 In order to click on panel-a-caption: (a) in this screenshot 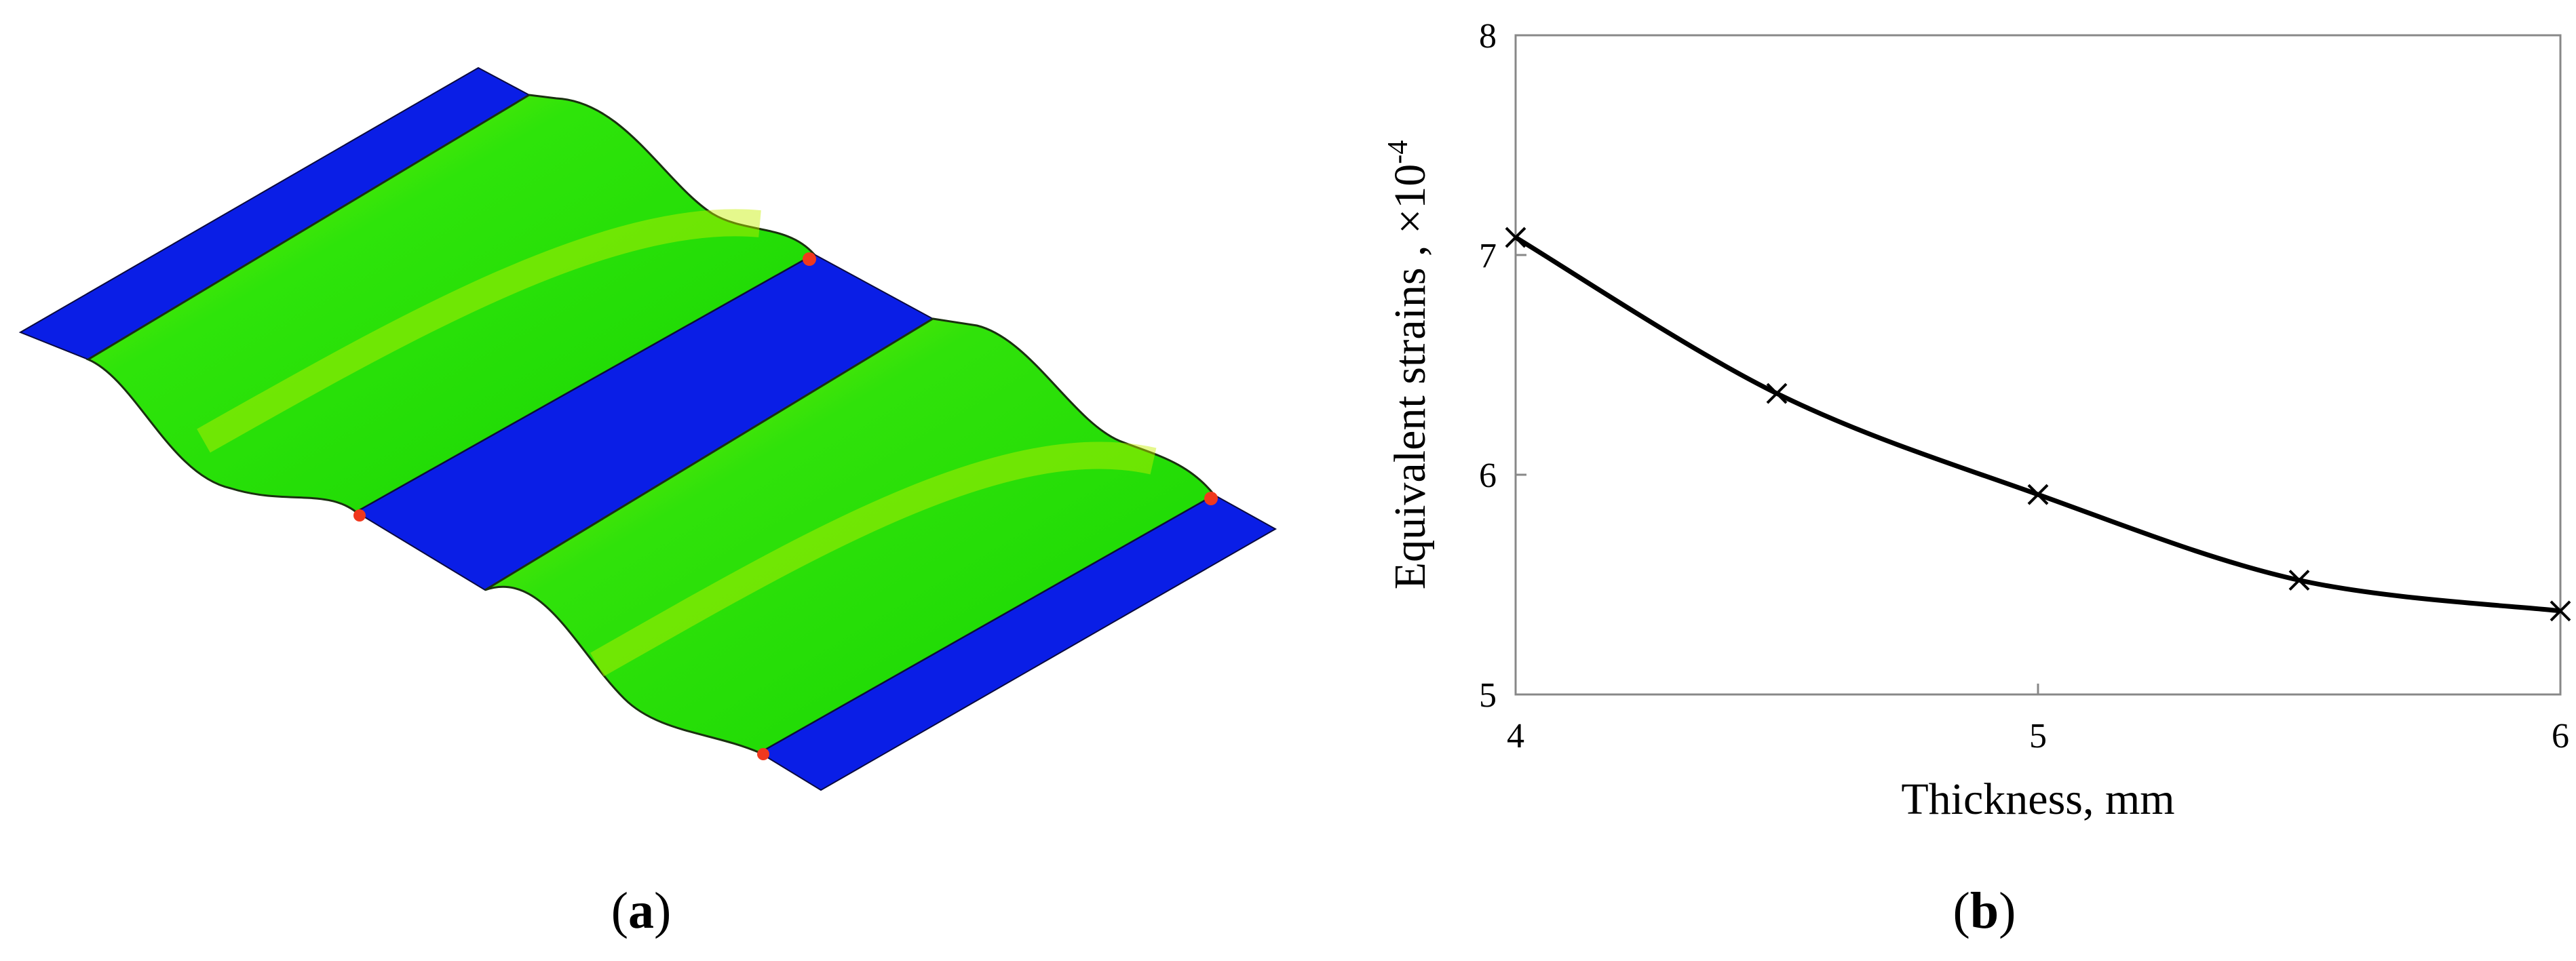, I will do `click(641, 910)`.